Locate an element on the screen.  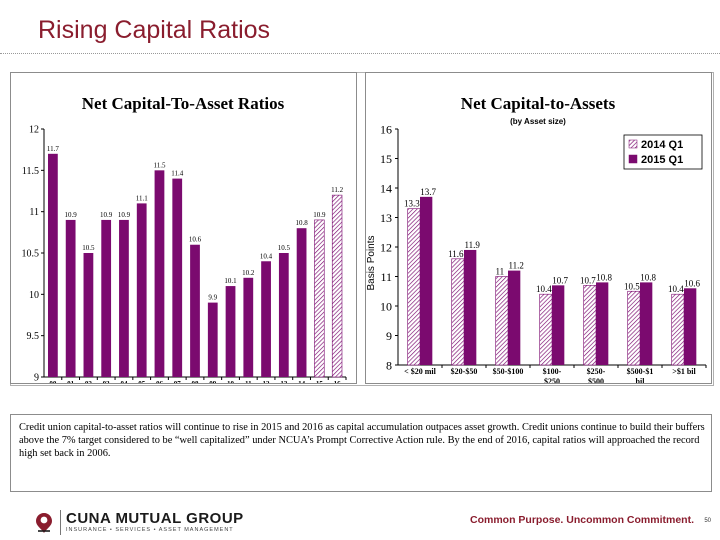
left-bar-value-label: 11.2 is located at coordinates (337, 190).